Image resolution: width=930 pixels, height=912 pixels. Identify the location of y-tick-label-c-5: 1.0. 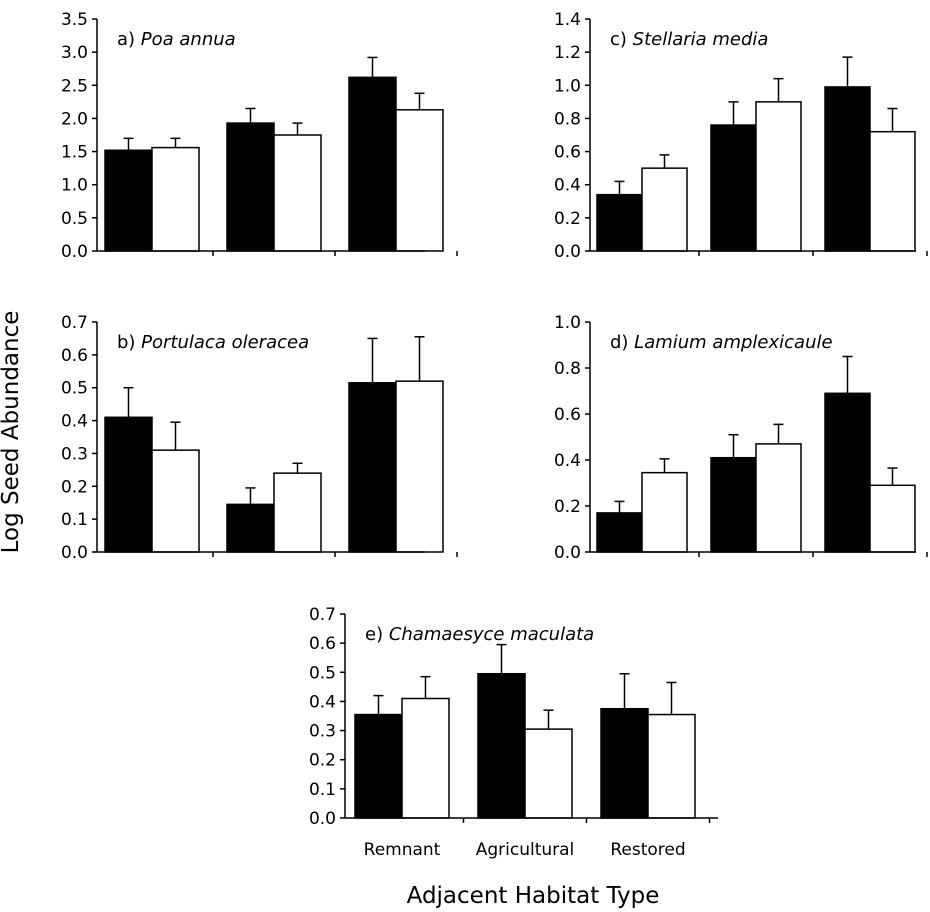
(567, 86).